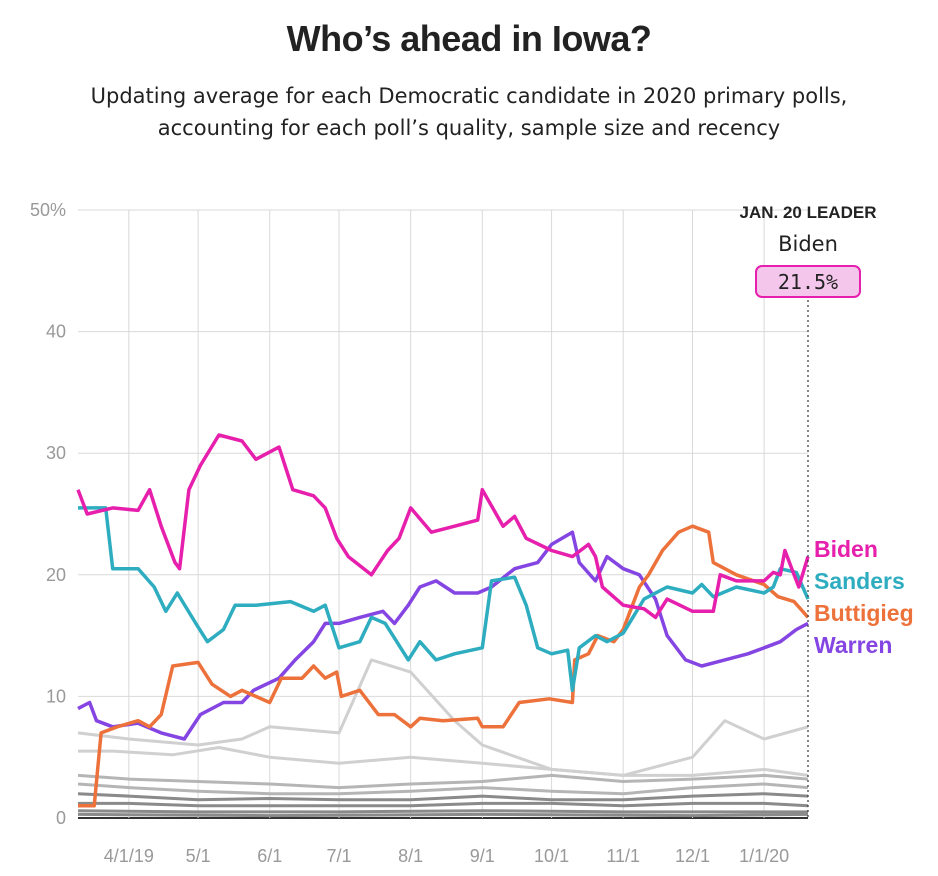 This screenshot has width=938, height=876. Describe the element at coordinates (482, 856) in the screenshot. I see `x-tick-label: 9/1` at that location.